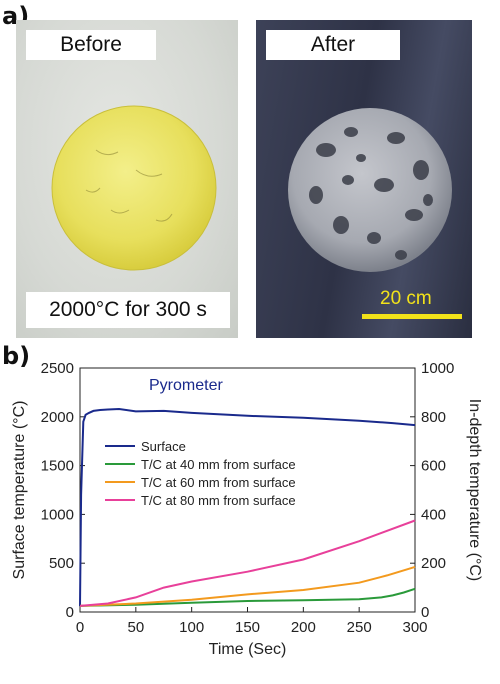 This screenshot has width=500, height=684. Describe the element at coordinates (70, 612) in the screenshot. I see `y-tick-label: 0` at that location.